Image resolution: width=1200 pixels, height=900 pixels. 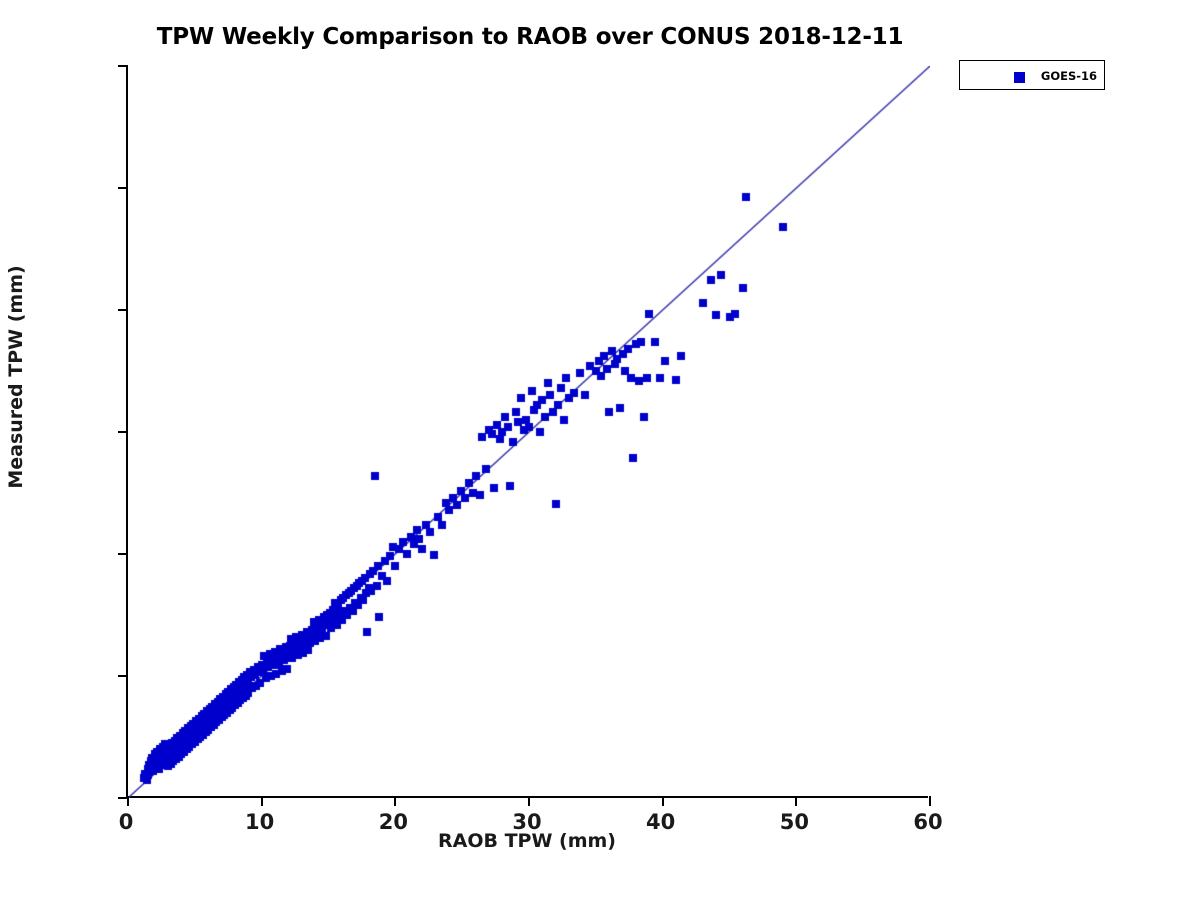 I want to click on x-tick-label-50: 50, so click(x=794, y=822).